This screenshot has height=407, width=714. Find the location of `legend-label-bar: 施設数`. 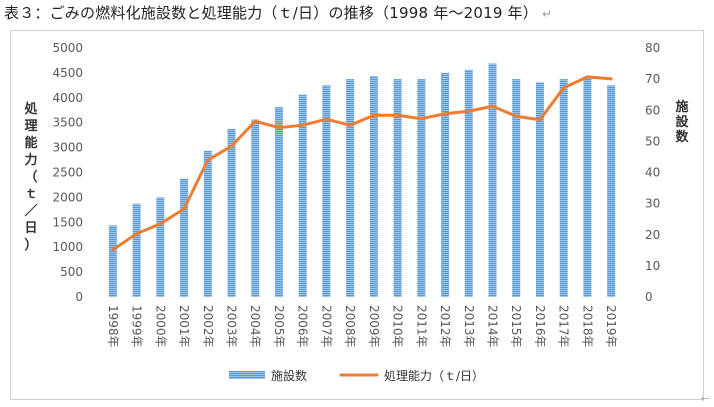

legend-label-bar: 施設数 is located at coordinates (289, 375).